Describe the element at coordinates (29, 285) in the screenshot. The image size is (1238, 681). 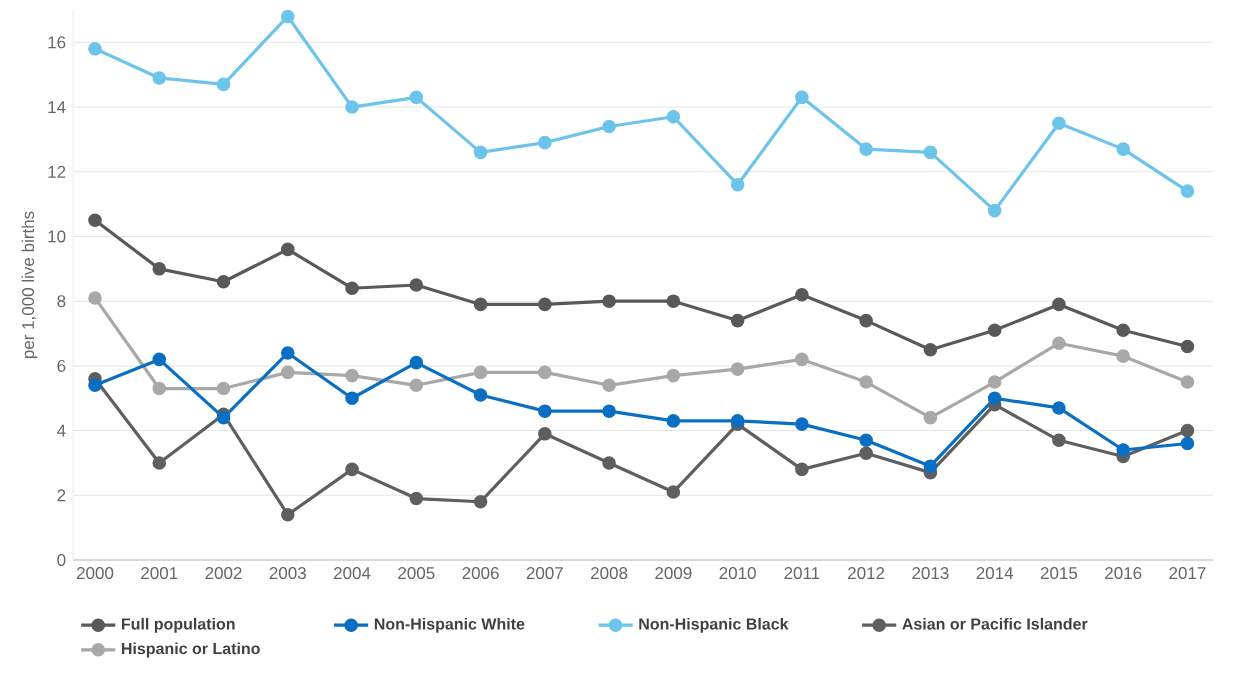
I see `y-axis-title: per 1,000 live births` at that location.